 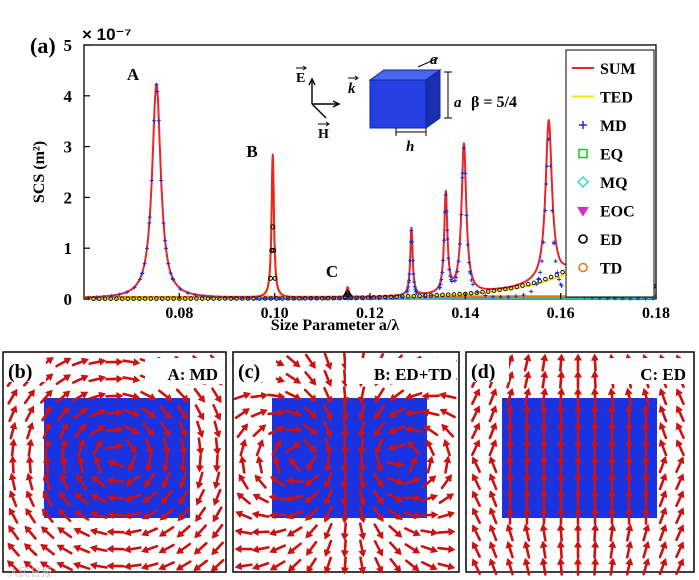 I want to click on x-tick-label: 0.16, so click(x=561, y=313).